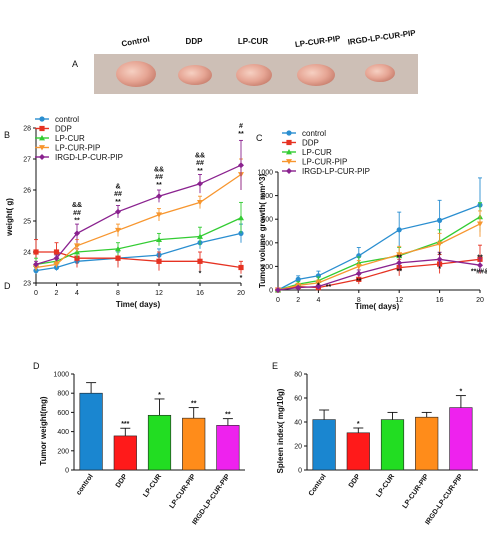 This screenshot has width=487, height=550. What do you see at coordinates (318, 300) in the screenshot?
I see `tumor-volume-chart-x-tick-4: 4` at bounding box center [318, 300].